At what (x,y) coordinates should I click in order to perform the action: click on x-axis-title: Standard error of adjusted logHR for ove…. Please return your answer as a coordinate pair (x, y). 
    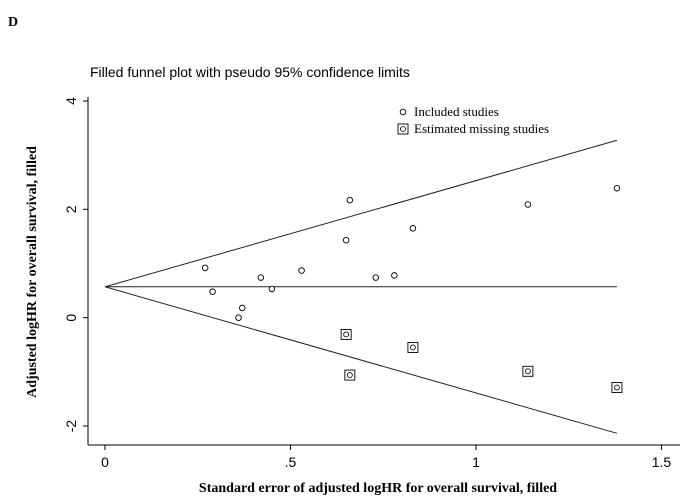
    Looking at the image, I should click on (378, 488).